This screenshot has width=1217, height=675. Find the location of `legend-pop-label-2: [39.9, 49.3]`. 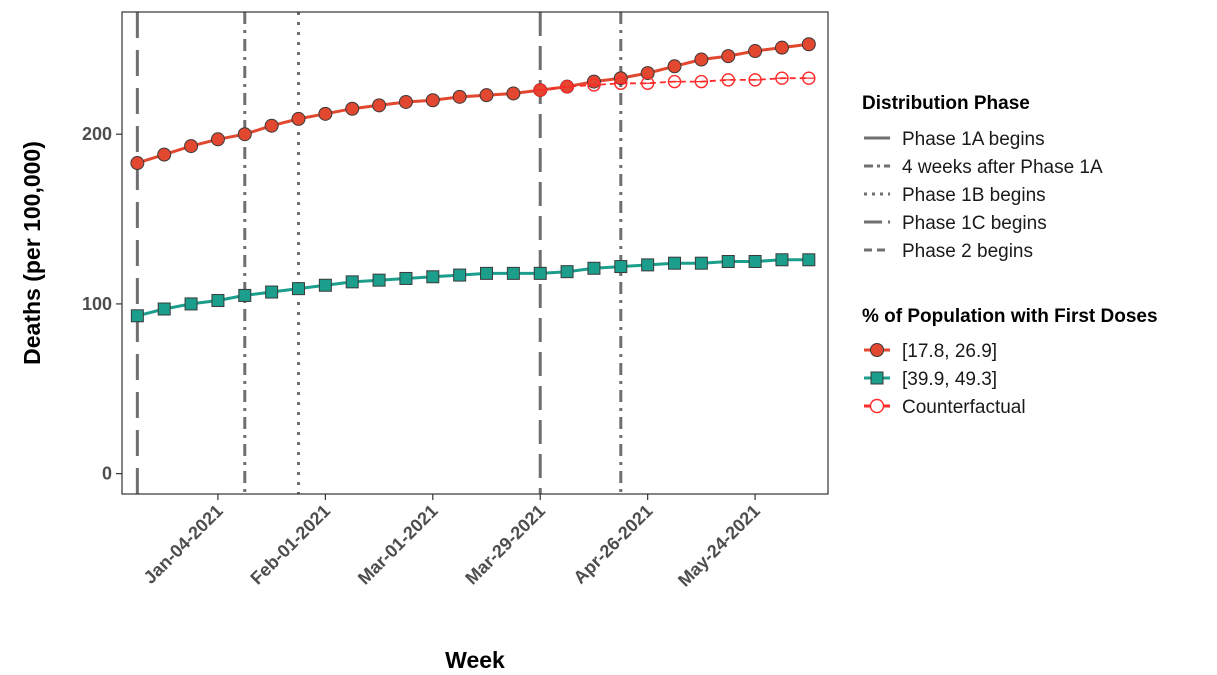

legend-pop-label-2: [39.9, 49.3] is located at coordinates (949, 379).